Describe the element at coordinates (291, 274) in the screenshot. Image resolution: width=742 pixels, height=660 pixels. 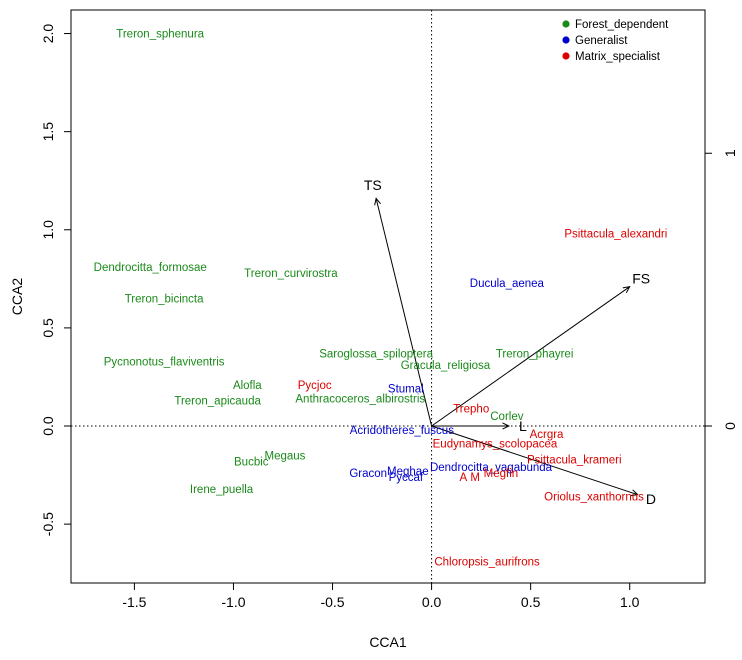
I see `species-point: Treron_curvirostra` at that location.